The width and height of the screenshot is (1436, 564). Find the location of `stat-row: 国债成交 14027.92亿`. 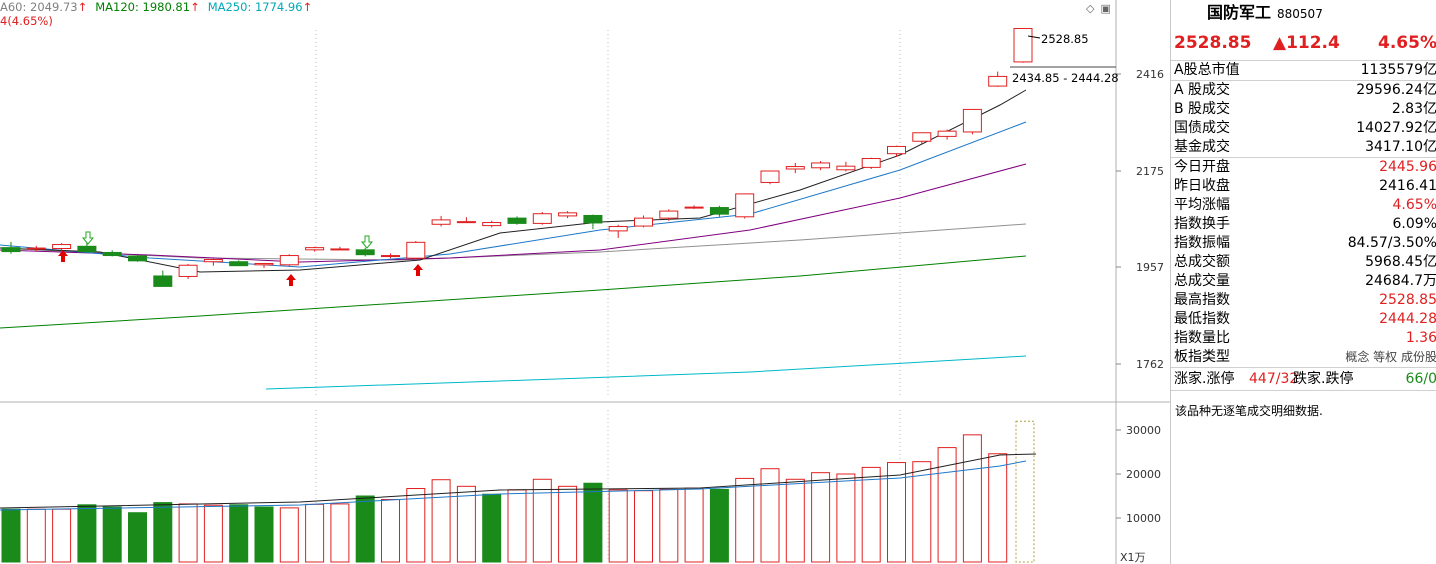

stat-row: 国债成交 14027.92亿 is located at coordinates (1303, 128).